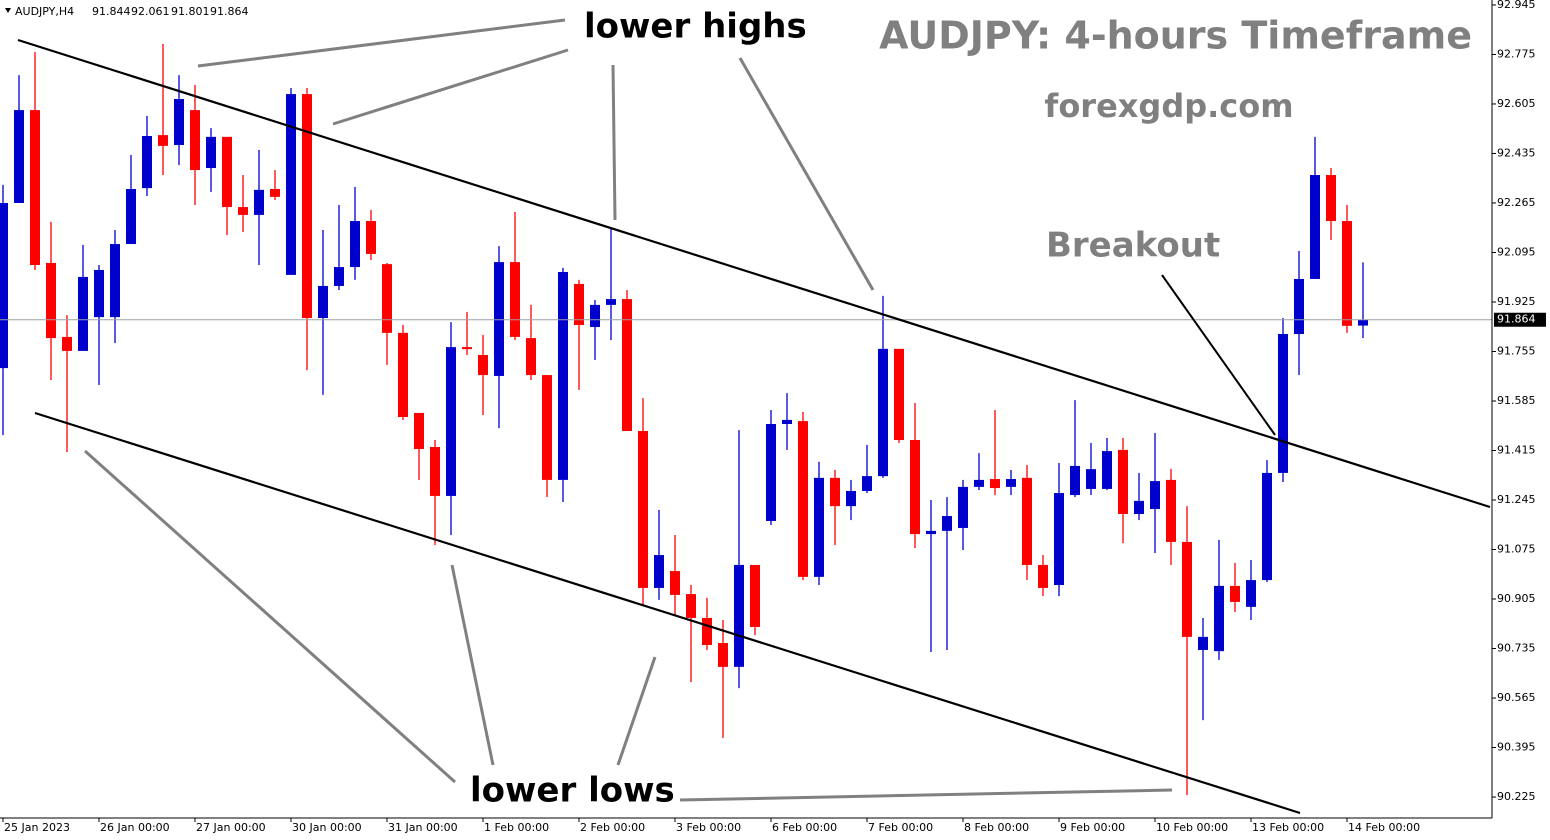 Image resolution: width=1550 pixels, height=840 pixels. What do you see at coordinates (1516, 202) in the screenshot?
I see `y-tick-label: 92.265` at bounding box center [1516, 202].